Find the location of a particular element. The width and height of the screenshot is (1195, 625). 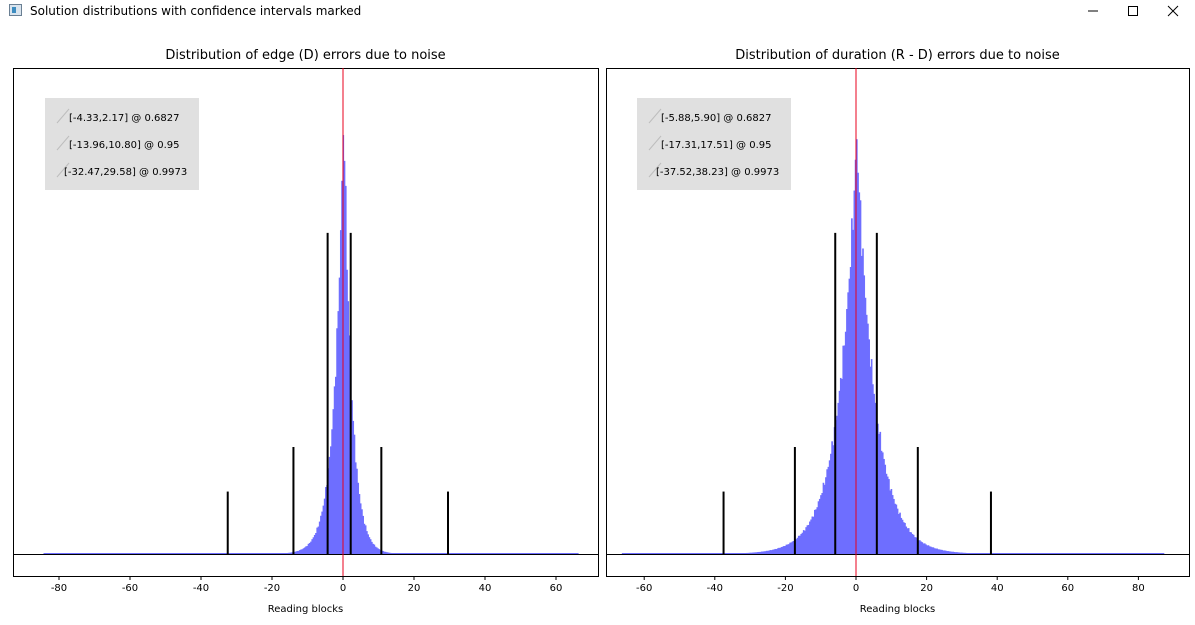

minimize-button is located at coordinates (1093, 11).